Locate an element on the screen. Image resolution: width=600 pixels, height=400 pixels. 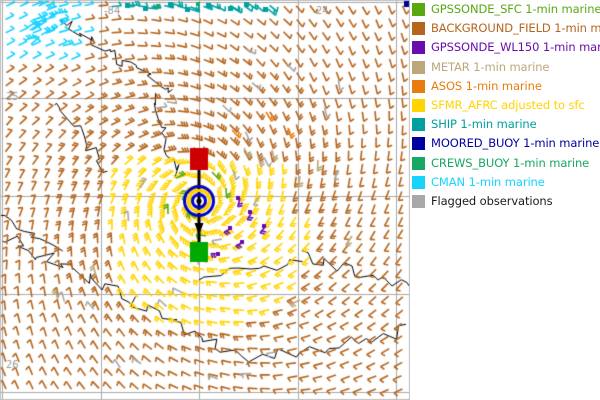
legend-item-label: METAR 1-min marine is located at coordinates (490, 66).